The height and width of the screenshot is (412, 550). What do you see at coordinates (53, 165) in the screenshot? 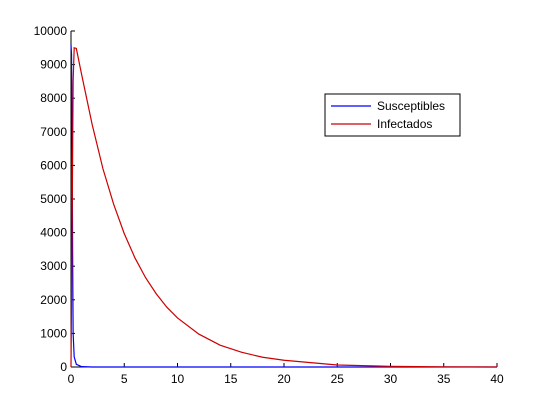
I see `y-tick-label: 6000` at bounding box center [53, 165].